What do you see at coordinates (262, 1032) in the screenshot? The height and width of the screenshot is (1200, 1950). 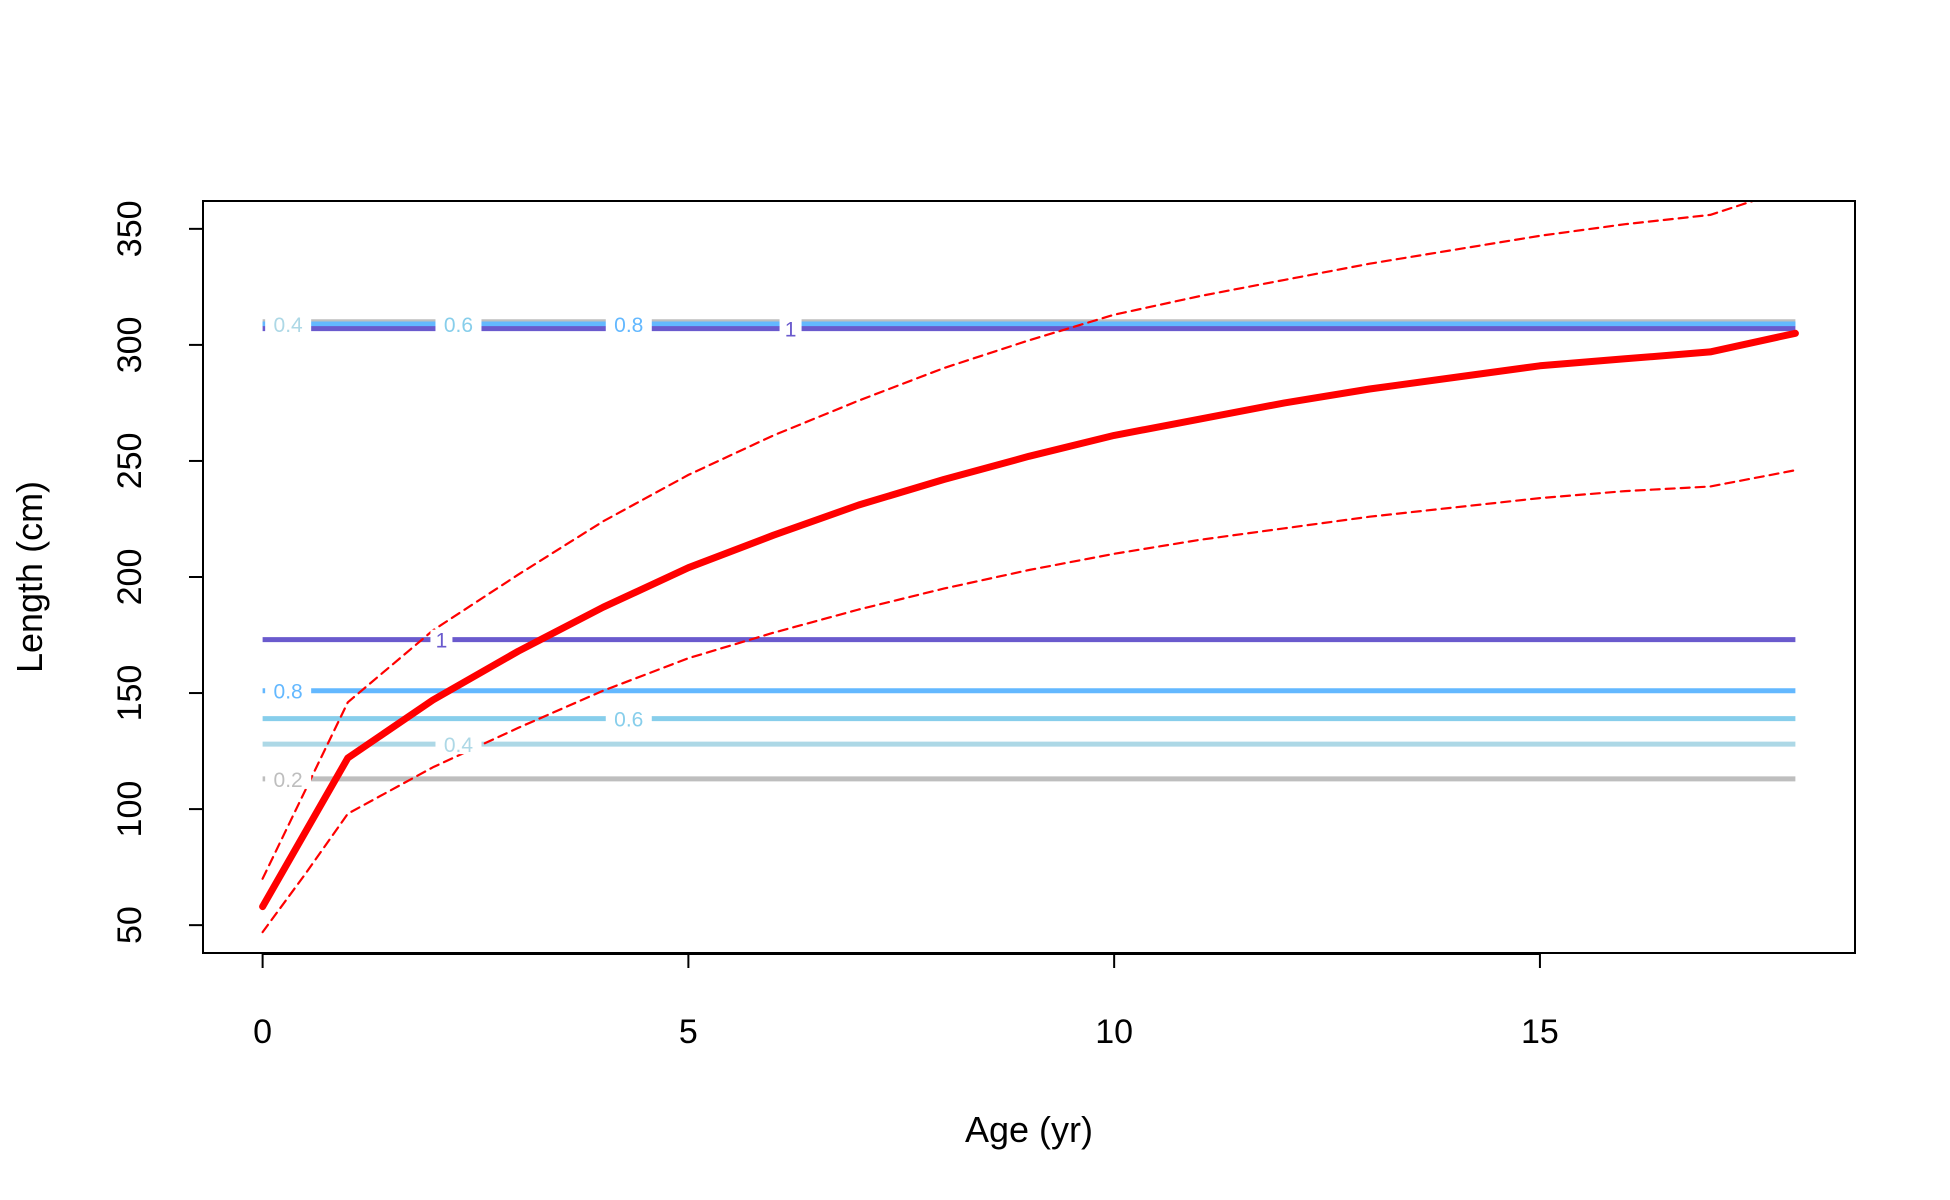 I see `x-tick-label: 0` at bounding box center [262, 1032].